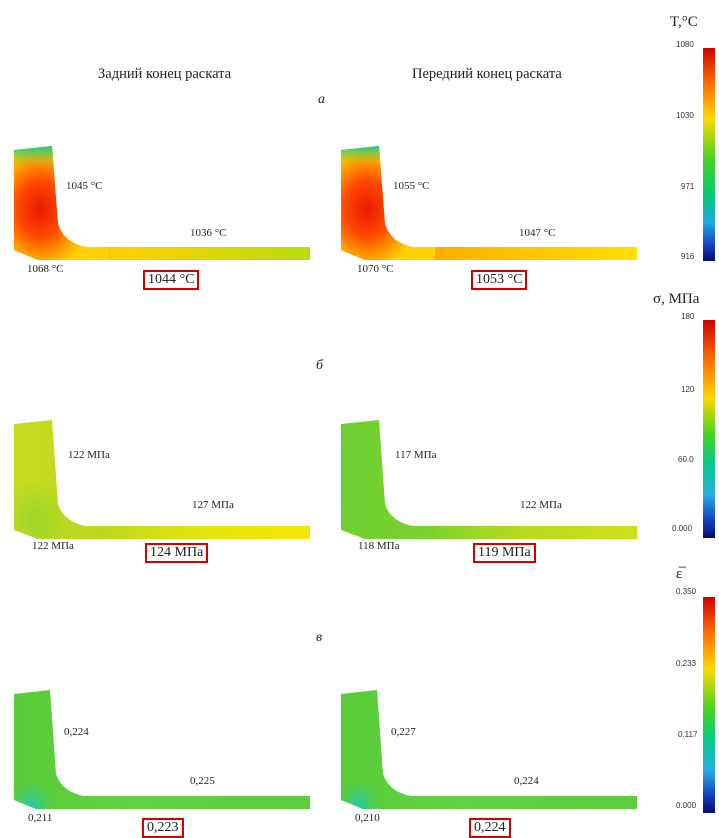 The image size is (719, 838). I want to click on temperature-field-front-end, so click(489, 203).